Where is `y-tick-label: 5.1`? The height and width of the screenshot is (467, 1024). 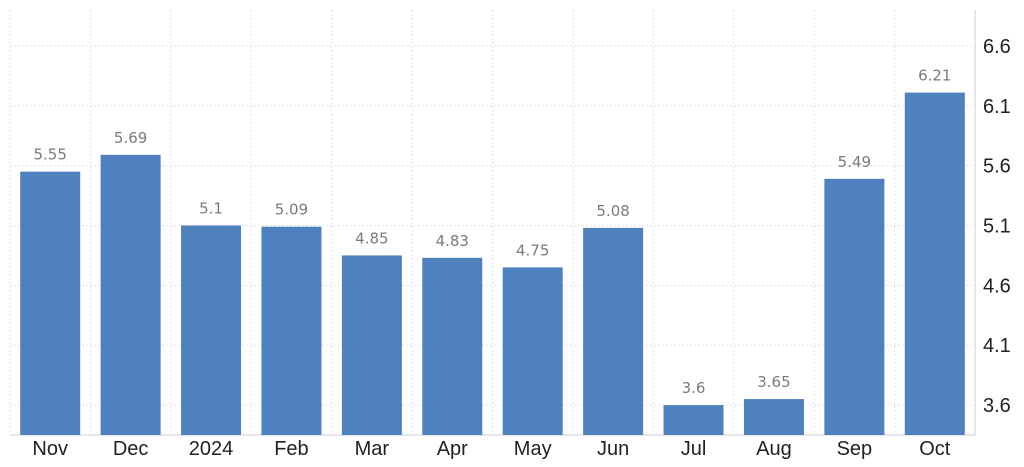 y-tick-label: 5.1 is located at coordinates (997, 226).